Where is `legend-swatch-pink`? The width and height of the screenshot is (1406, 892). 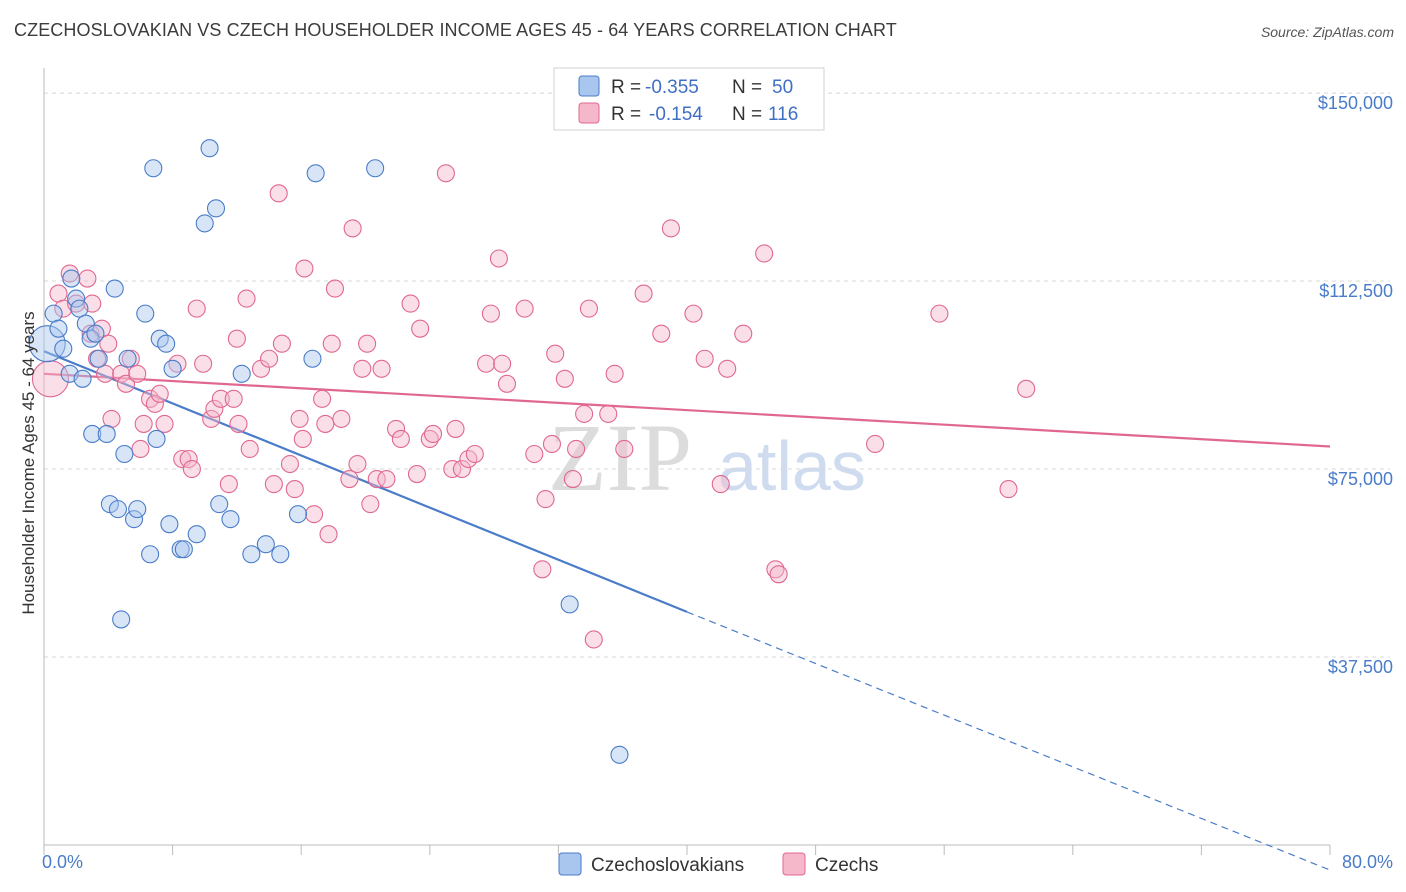
legend-swatch-pink is located at coordinates (589, 113).